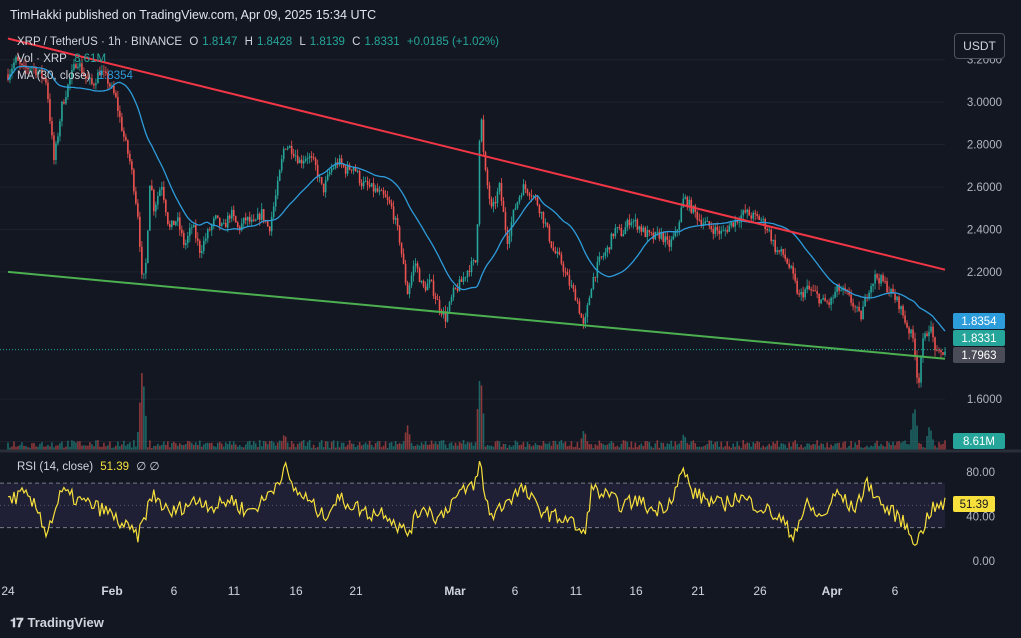 The image size is (1021, 638). I want to click on open-value: 1.8147, so click(220, 42).